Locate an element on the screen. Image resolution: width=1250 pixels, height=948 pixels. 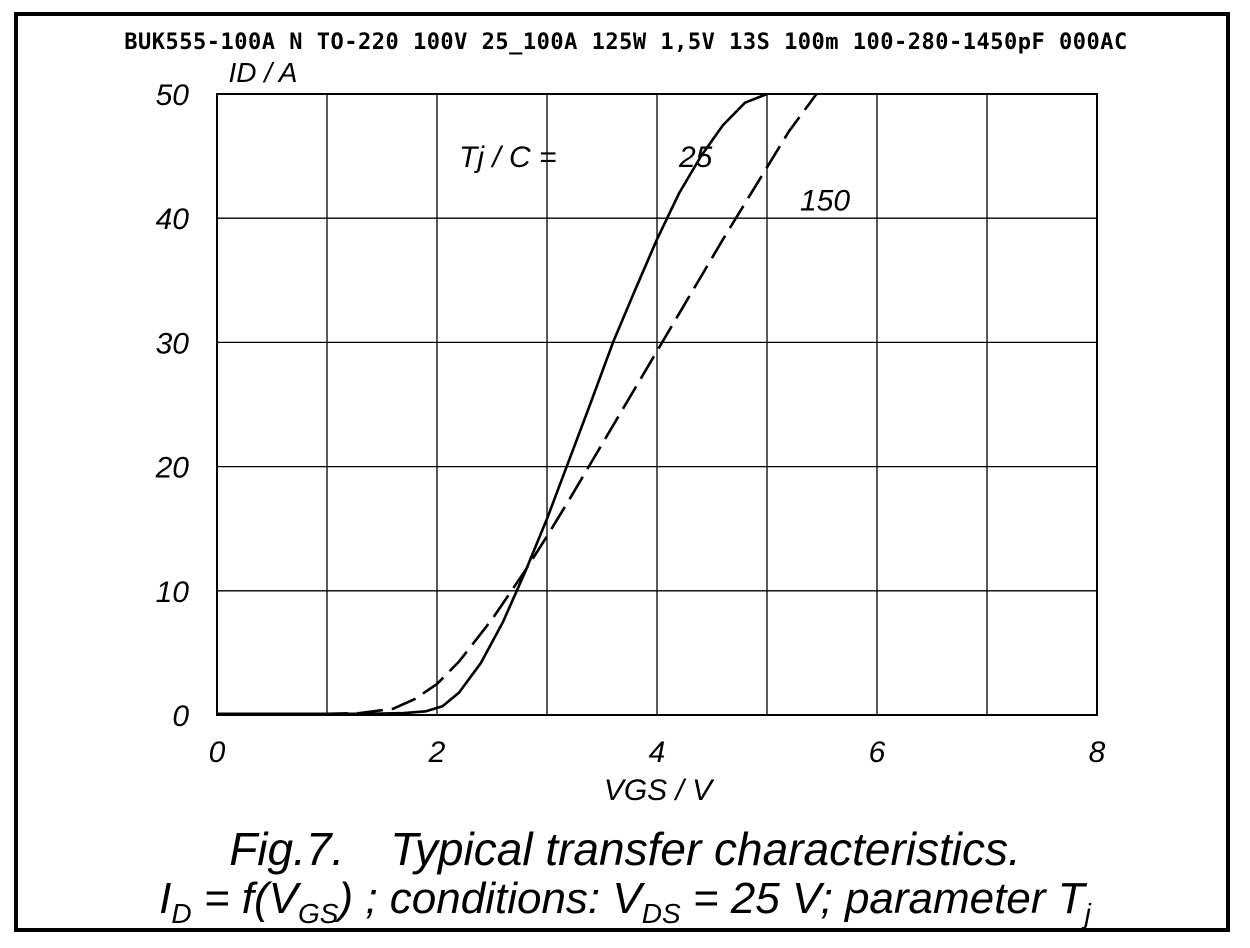
x-tick-label: 8 is located at coordinates (1097, 752).